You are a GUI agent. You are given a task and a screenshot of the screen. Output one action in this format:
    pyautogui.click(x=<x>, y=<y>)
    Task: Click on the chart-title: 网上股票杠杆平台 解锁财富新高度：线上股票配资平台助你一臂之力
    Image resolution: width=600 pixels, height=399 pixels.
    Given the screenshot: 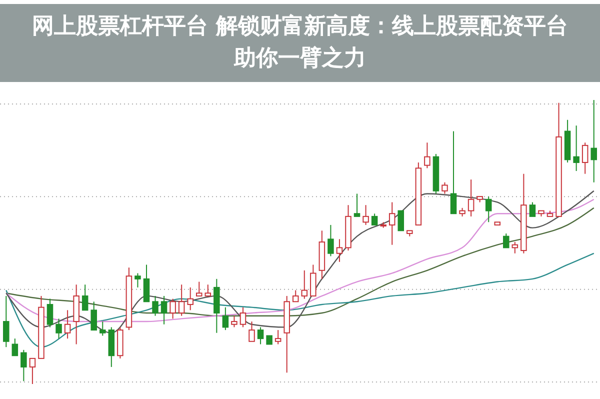 What is the action you would take?
    pyautogui.click(x=300, y=42)
    